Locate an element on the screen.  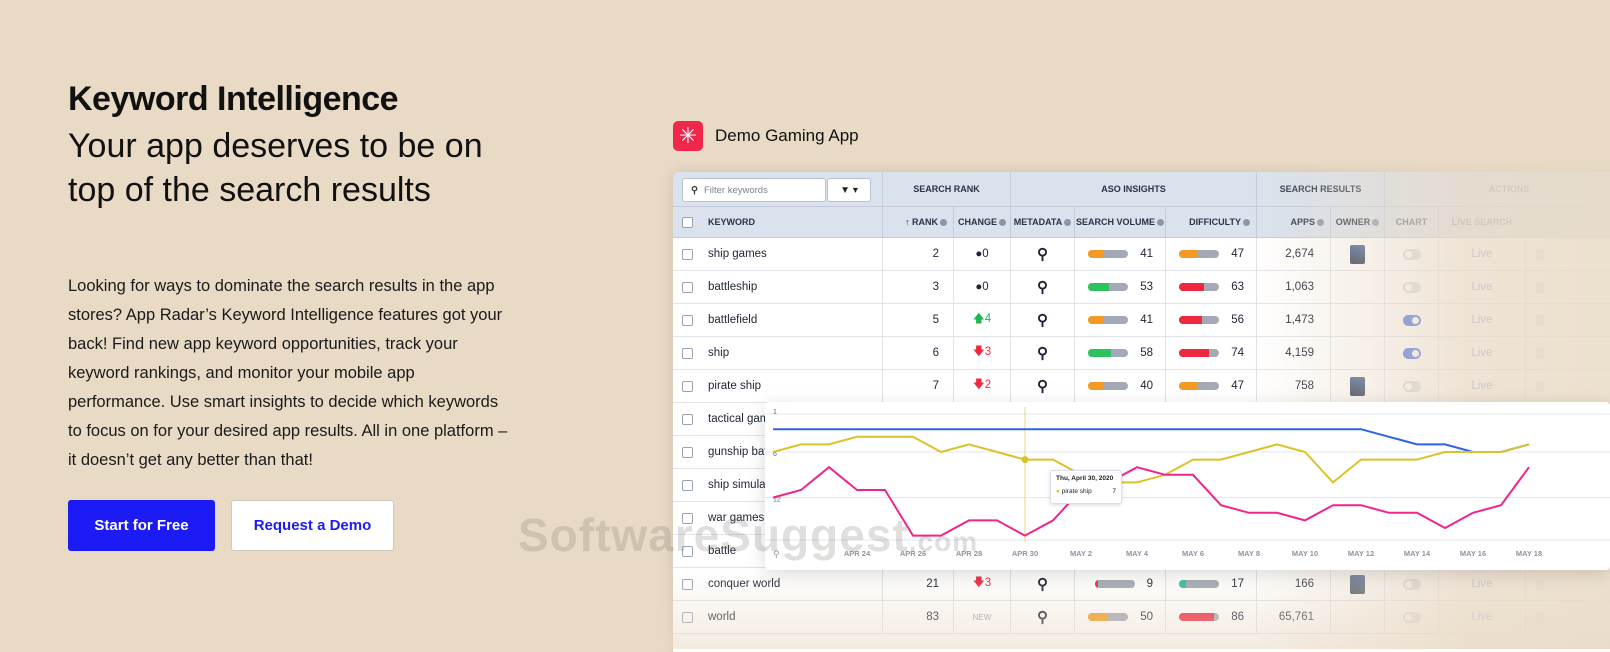
col-search-volume: SEARCH VOLUME is located at coordinates (1119, 222).